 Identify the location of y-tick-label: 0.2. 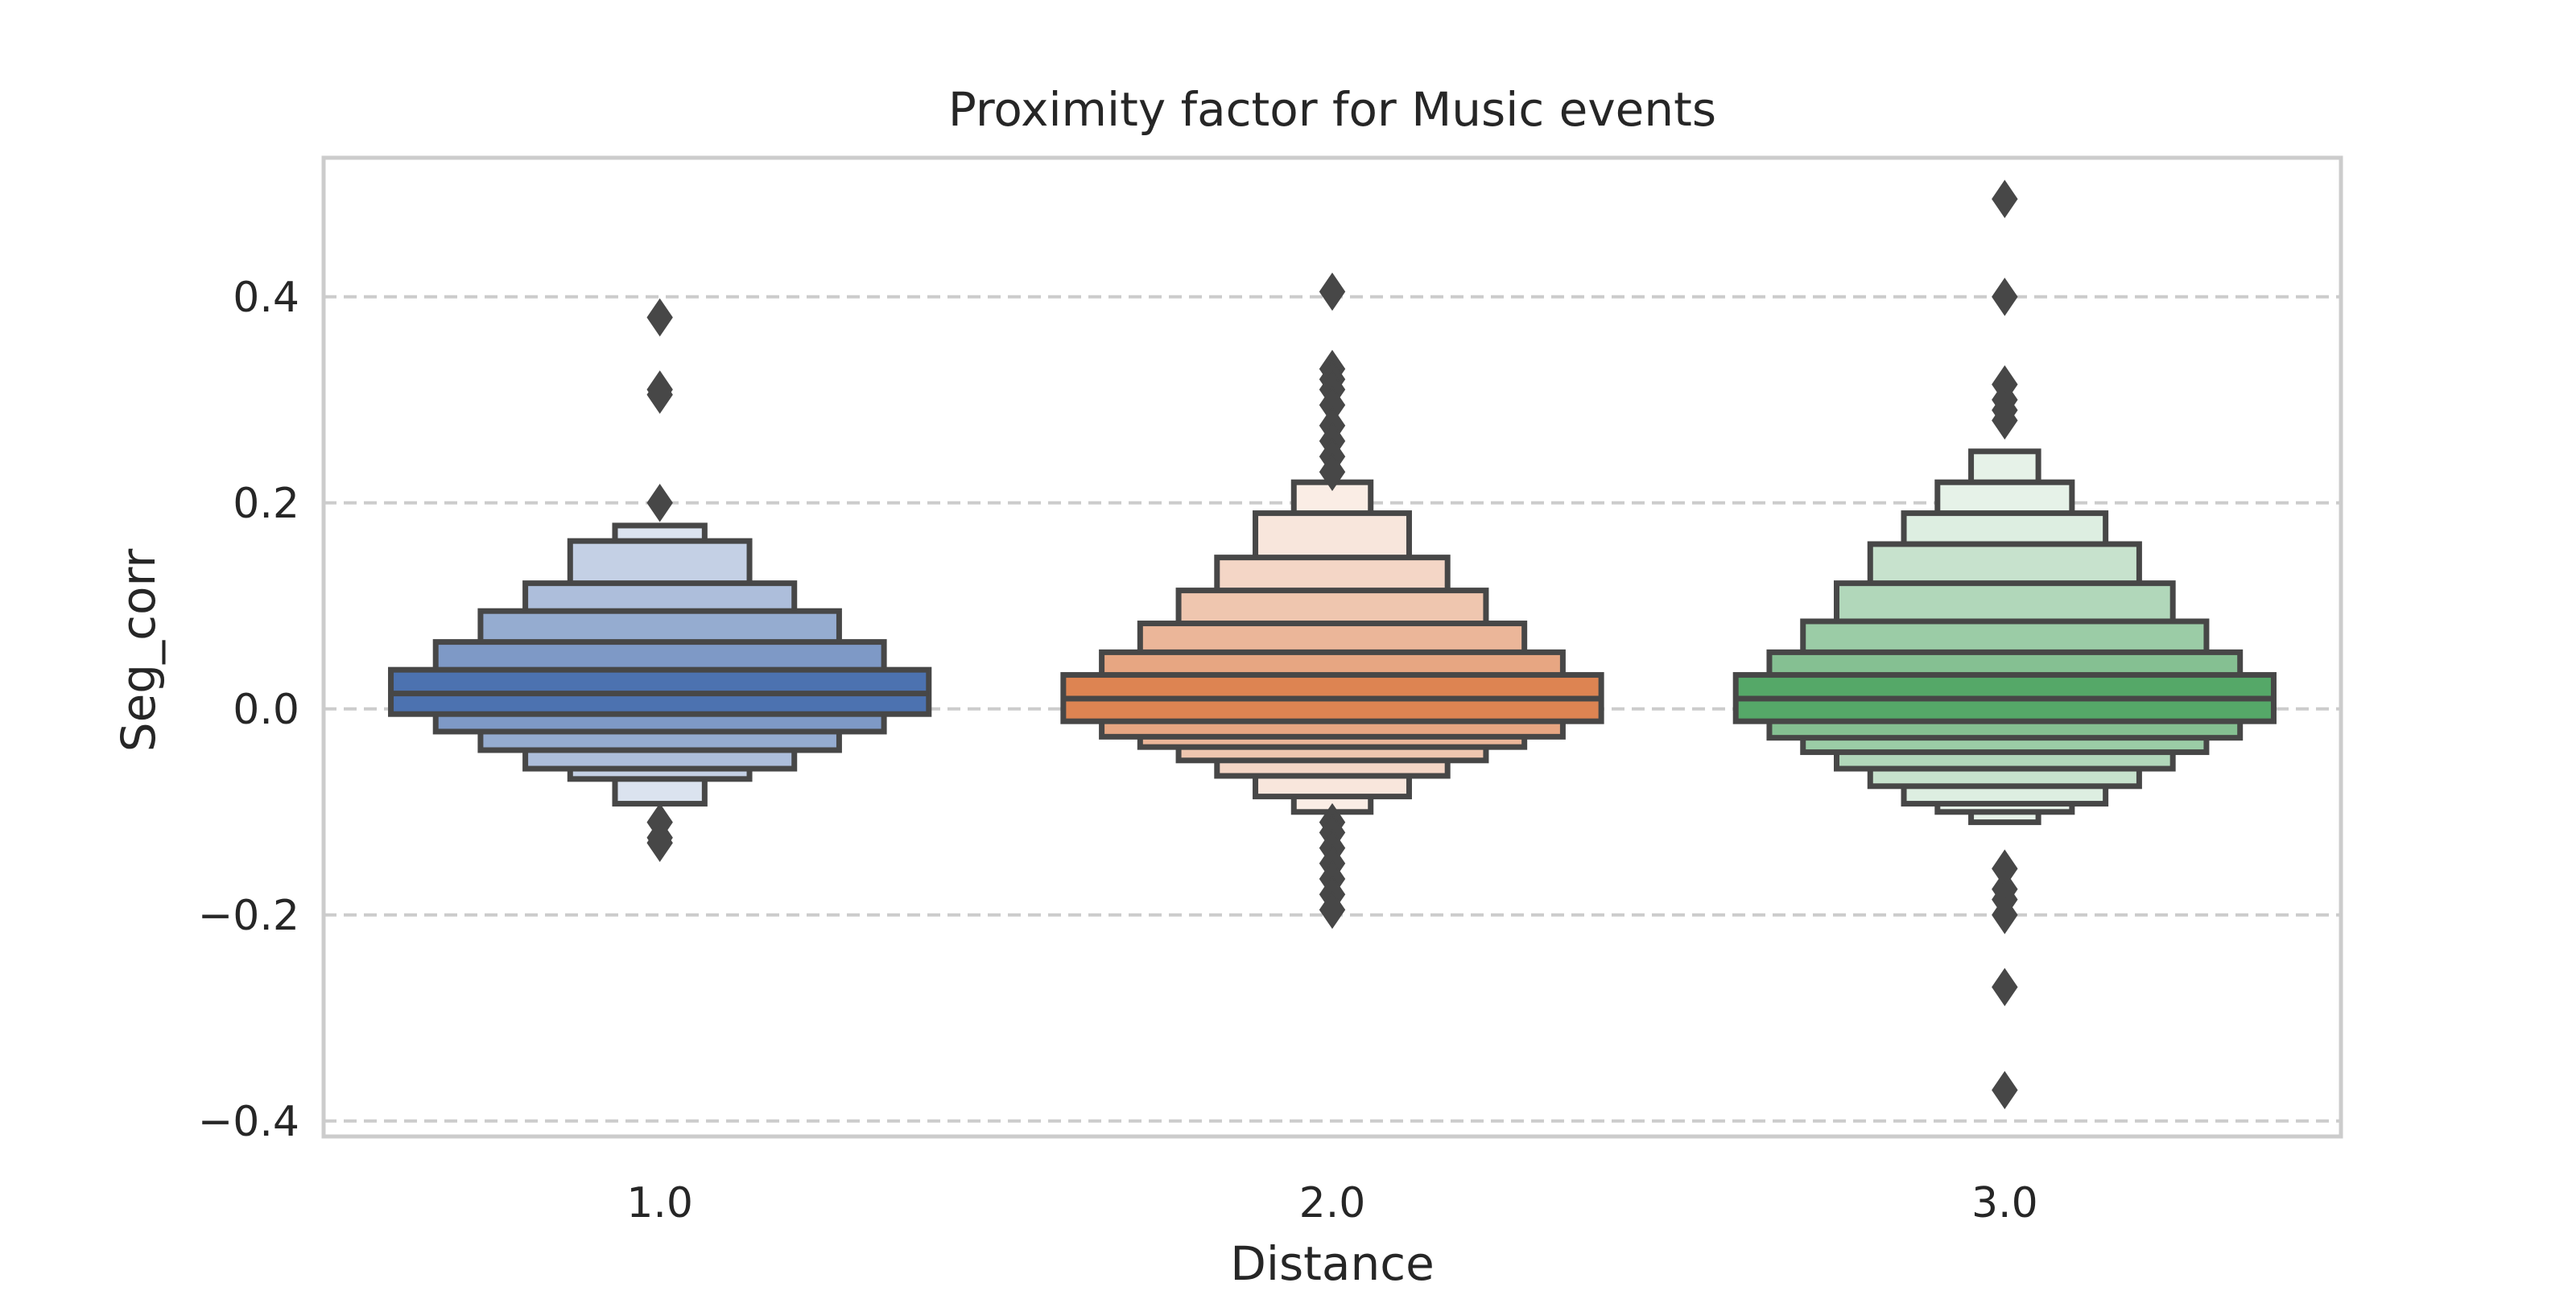
(266, 504).